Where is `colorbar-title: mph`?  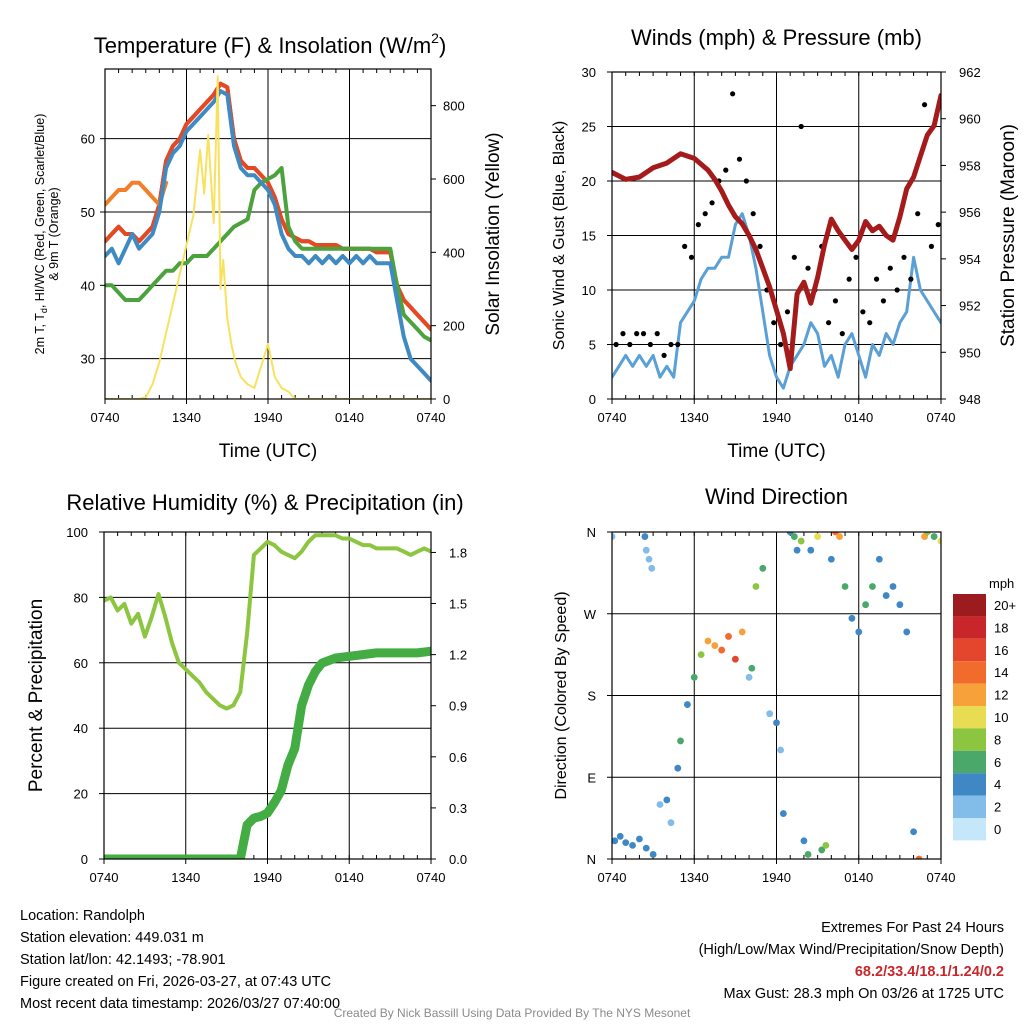 colorbar-title: mph is located at coordinates (1001, 583).